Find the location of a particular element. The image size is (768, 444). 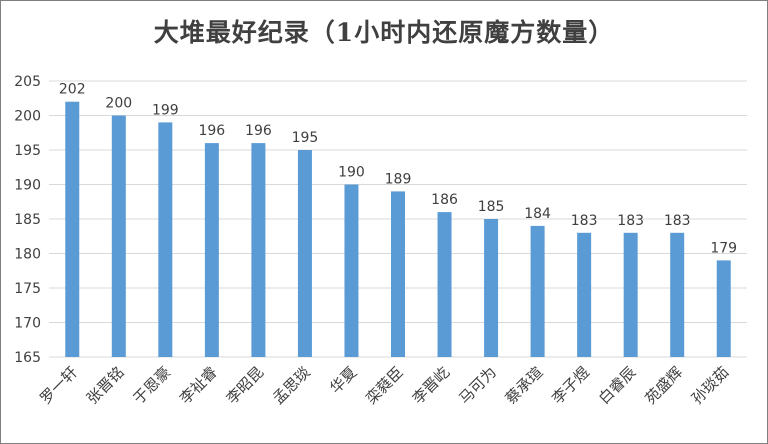

x-tick-label: 栾蕤臣 is located at coordinates (384, 385).